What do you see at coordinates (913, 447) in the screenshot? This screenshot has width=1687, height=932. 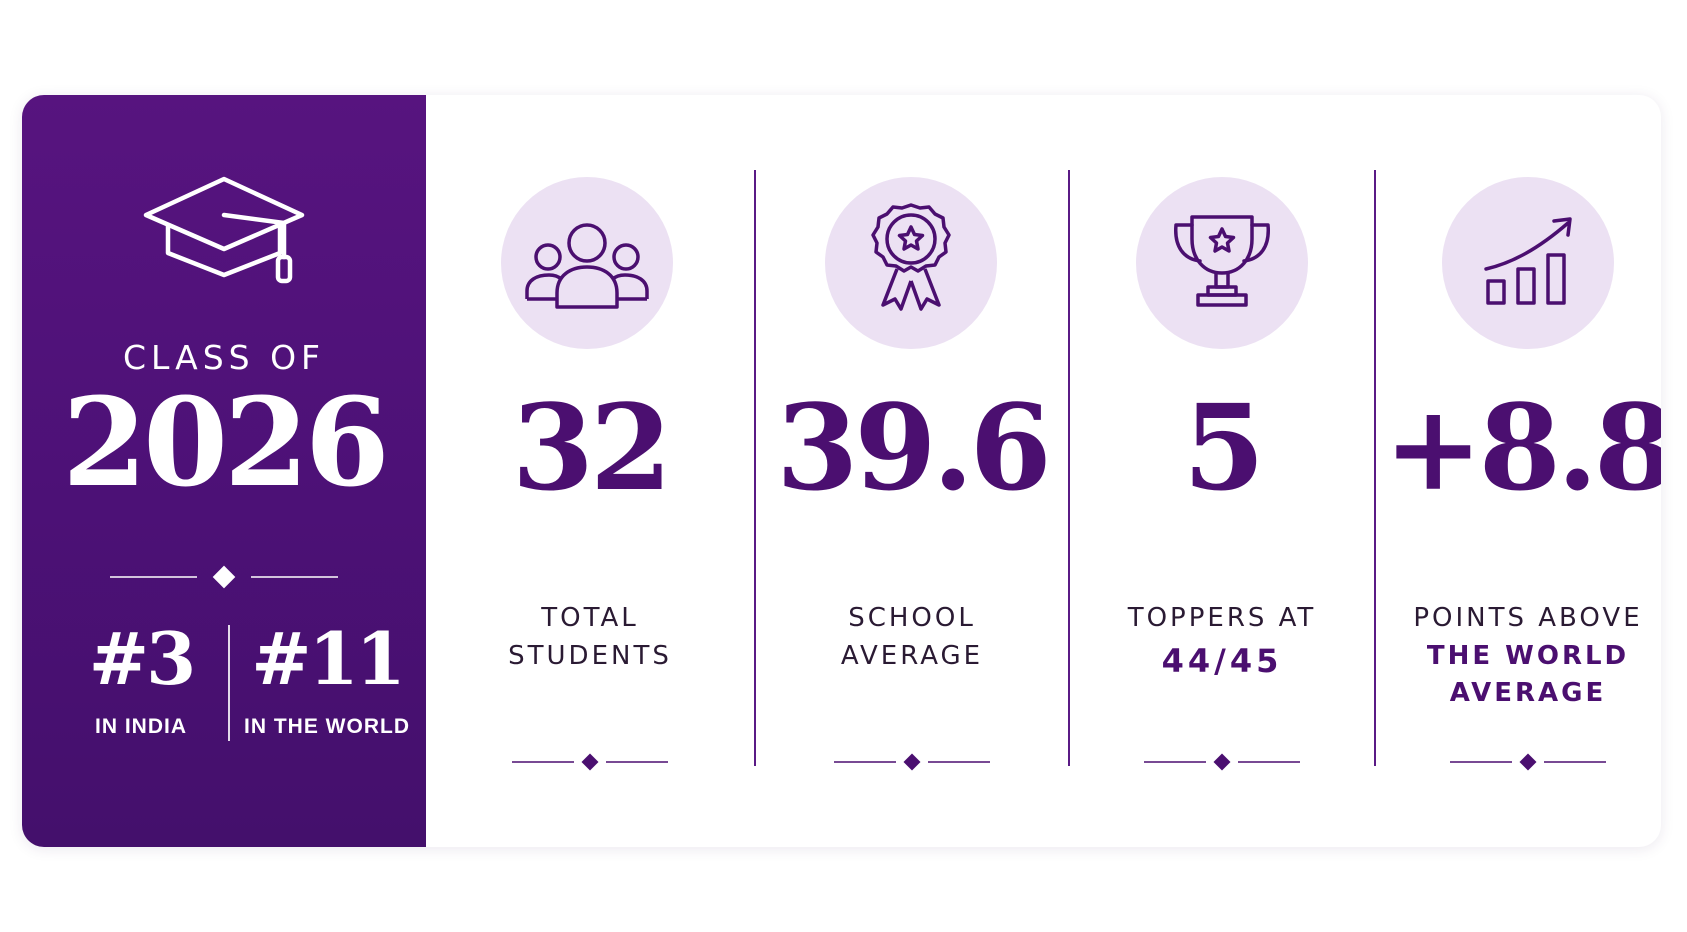 I see `stat-value: 39.6` at bounding box center [913, 447].